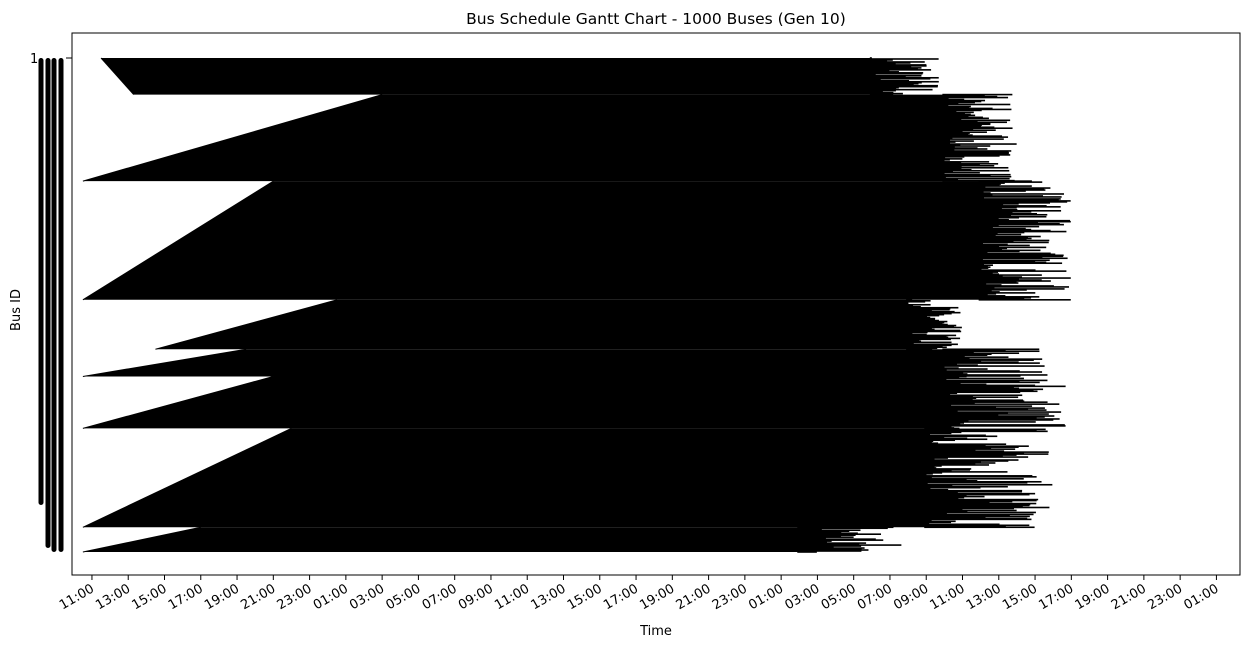  What do you see at coordinates (34, 59) in the screenshot?
I see `y-tick-label: 1` at bounding box center [34, 59].